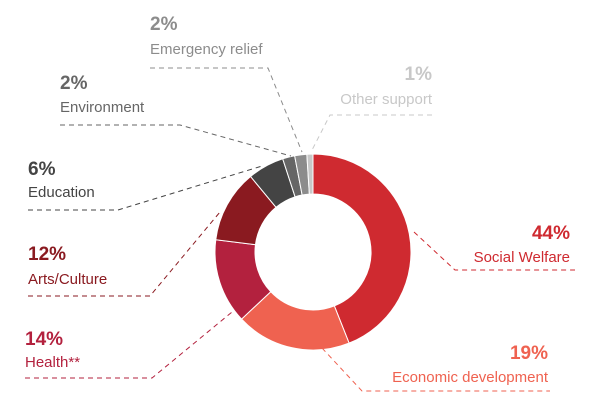 The image size is (600, 415). Describe the element at coordinates (67, 279) in the screenshot. I see `category-label: Arts/Culture` at that location.